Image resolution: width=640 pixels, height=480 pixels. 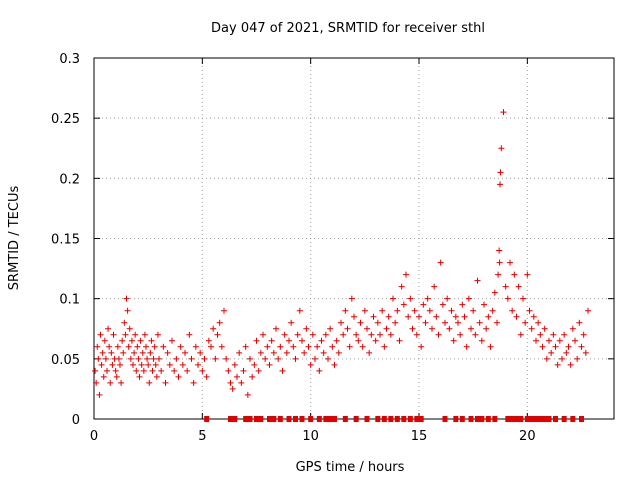 I want to click on x-tick-label: 15, so click(x=419, y=436).